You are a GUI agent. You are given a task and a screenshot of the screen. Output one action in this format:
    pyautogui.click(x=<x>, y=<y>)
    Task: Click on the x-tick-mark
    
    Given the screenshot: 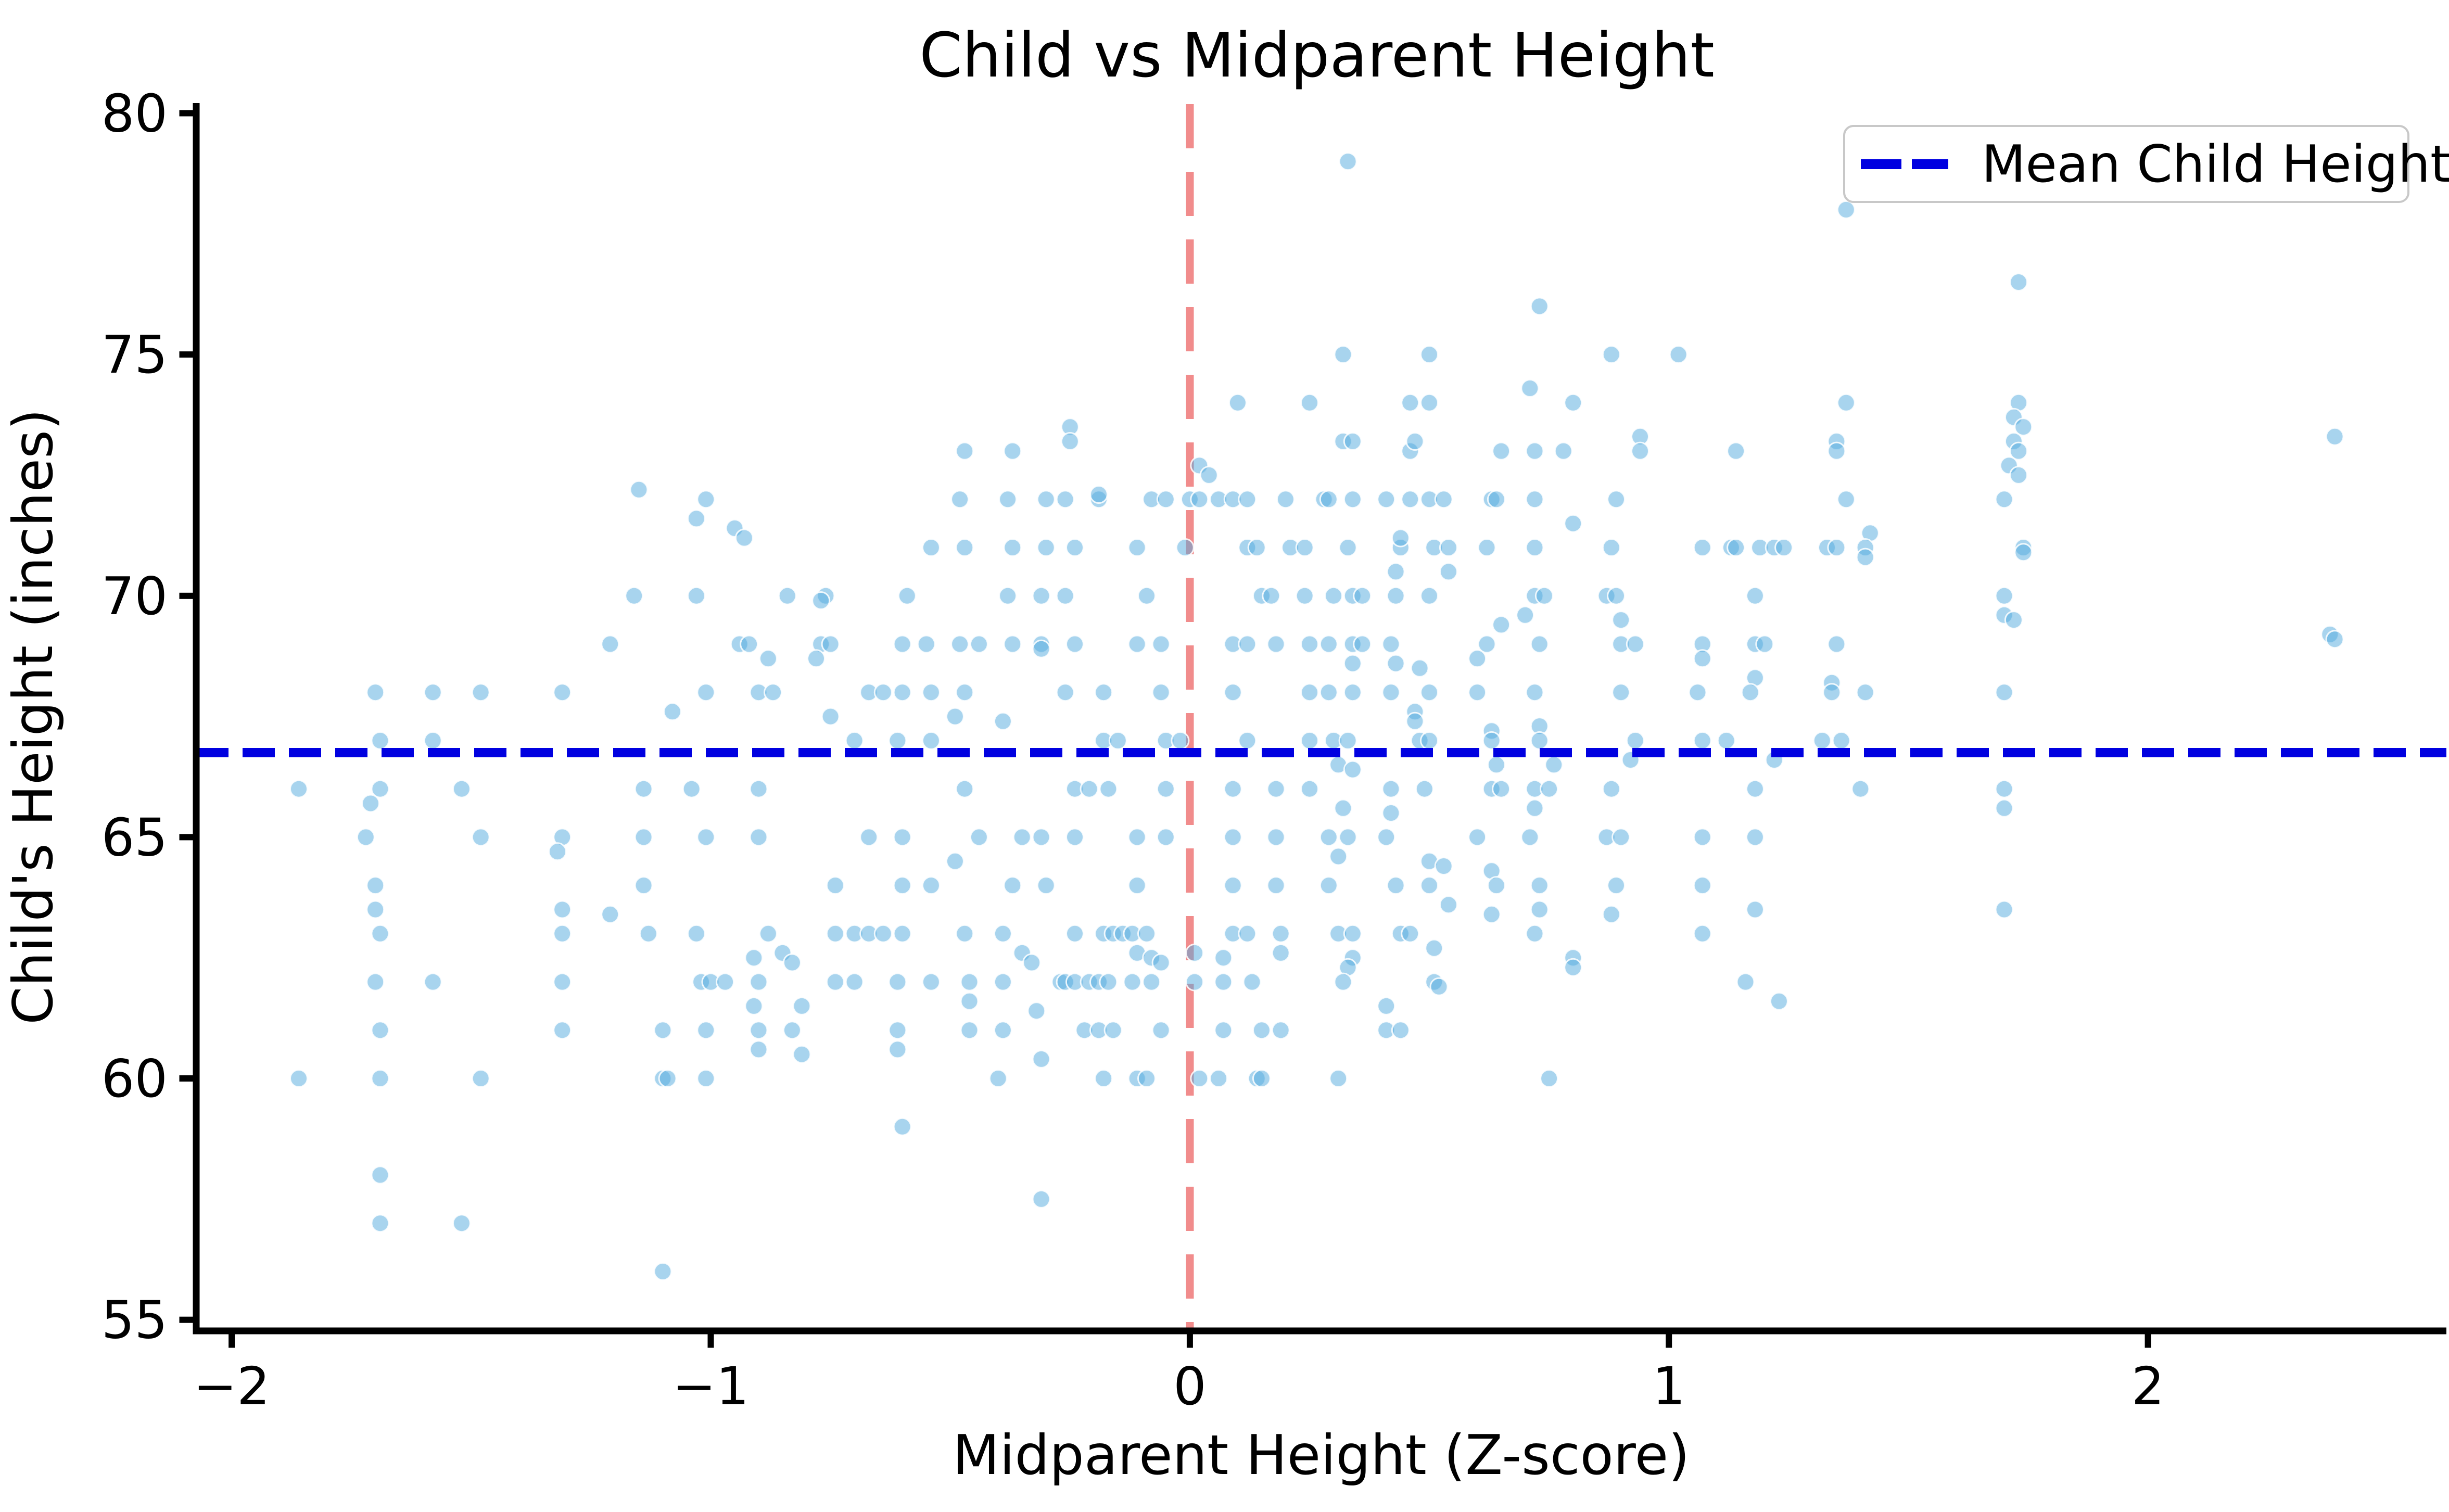 What is the action you would take?
    pyautogui.click(x=1669, y=1341)
    